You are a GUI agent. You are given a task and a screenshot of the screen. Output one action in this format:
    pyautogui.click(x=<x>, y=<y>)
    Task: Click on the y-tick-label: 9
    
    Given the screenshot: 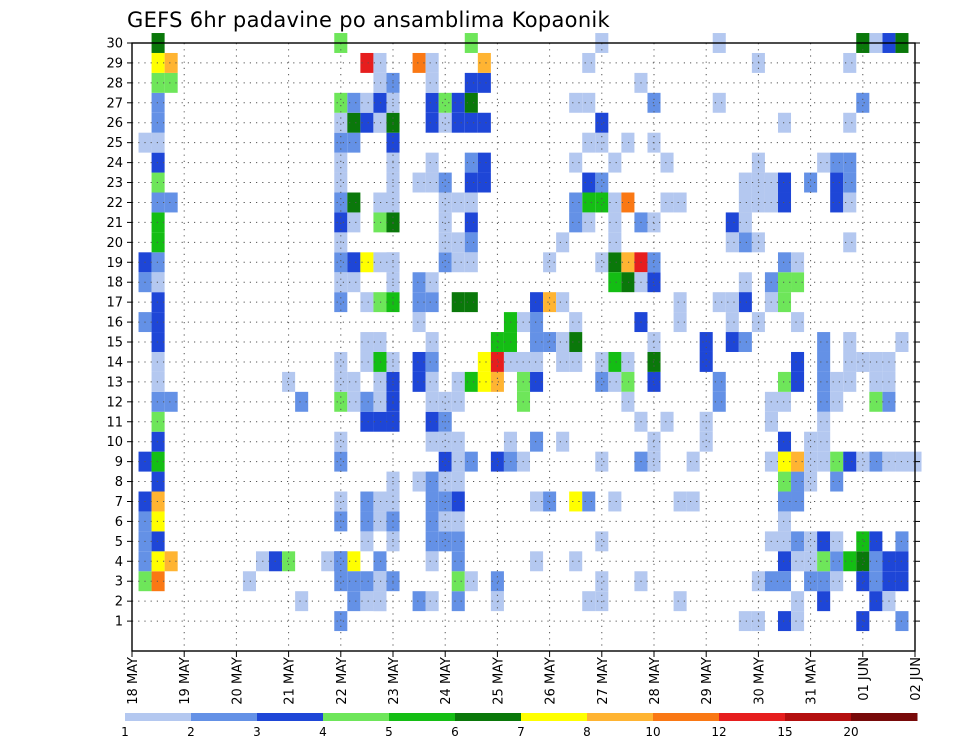 What is the action you would take?
    pyautogui.click(x=119, y=462)
    